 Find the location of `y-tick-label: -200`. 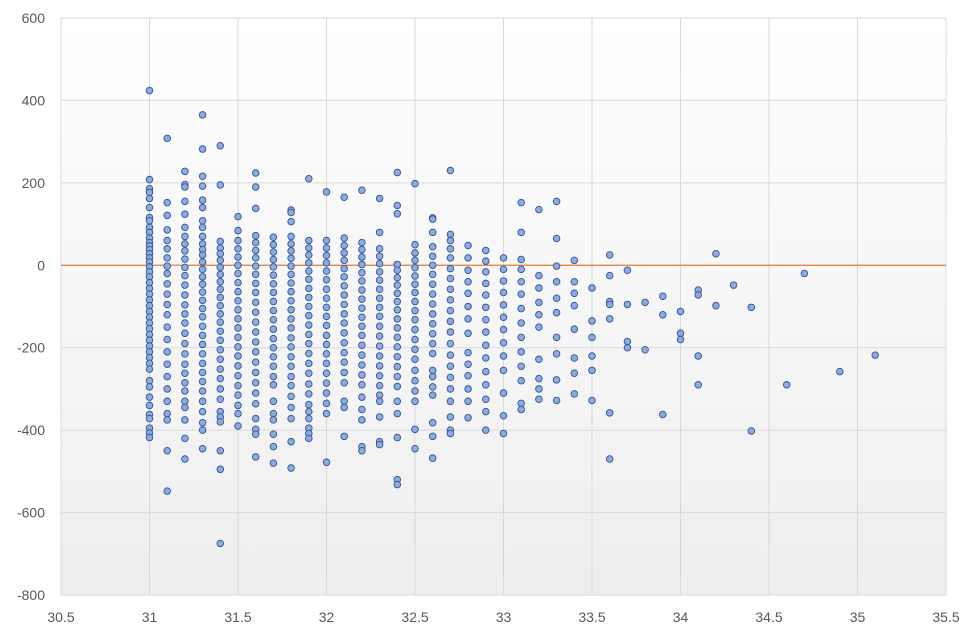

y-tick-label: -200 is located at coordinates (31, 348).